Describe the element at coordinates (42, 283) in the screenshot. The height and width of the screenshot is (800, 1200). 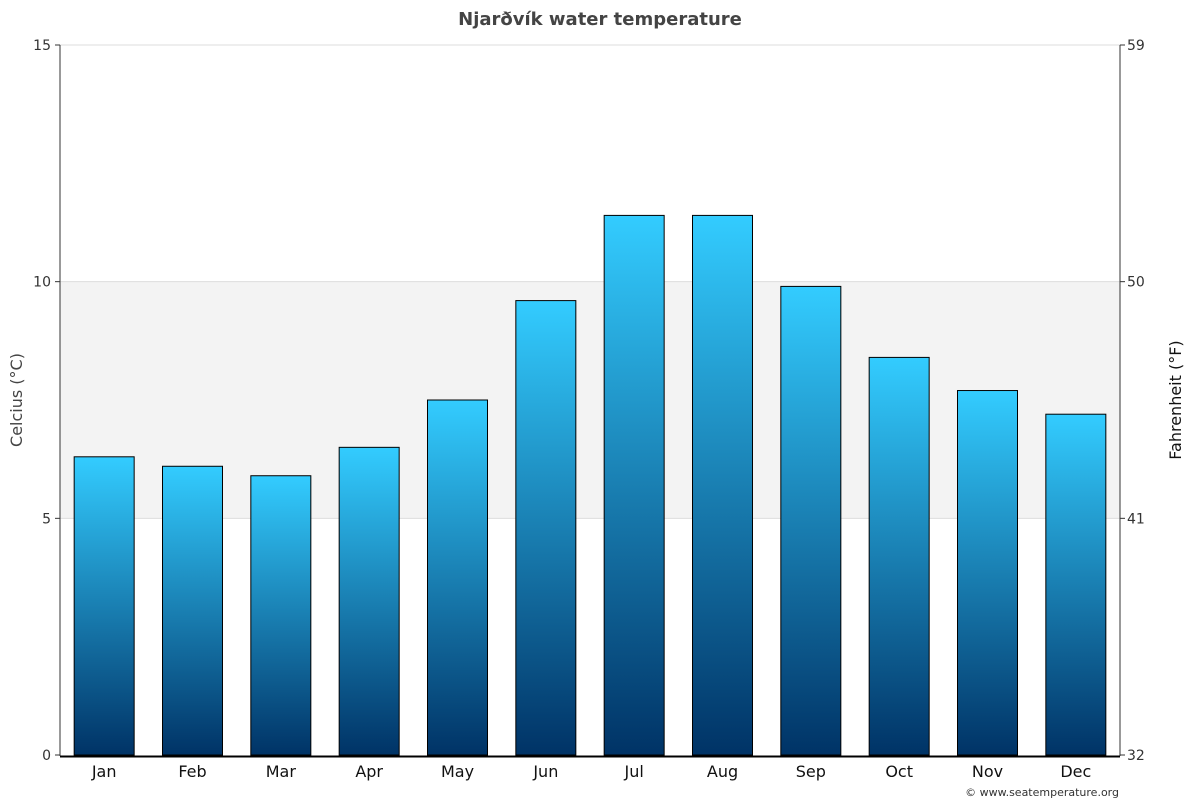
I see `y-tick-label: 10` at that location.